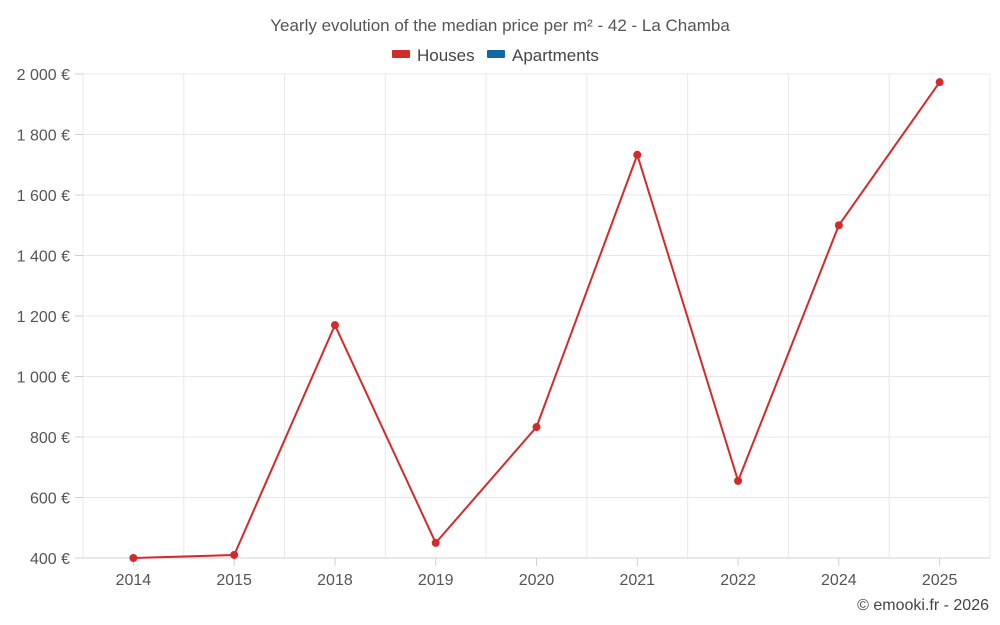 This screenshot has height=625, width=1000. What do you see at coordinates (43, 75) in the screenshot?
I see `y-tick-label: 2 000 €` at bounding box center [43, 75].